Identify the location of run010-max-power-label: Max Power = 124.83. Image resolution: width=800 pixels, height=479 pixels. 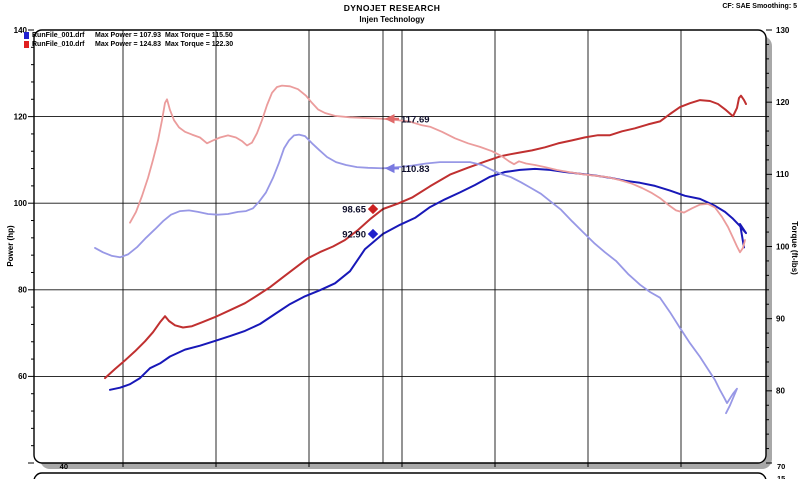
(128, 44).